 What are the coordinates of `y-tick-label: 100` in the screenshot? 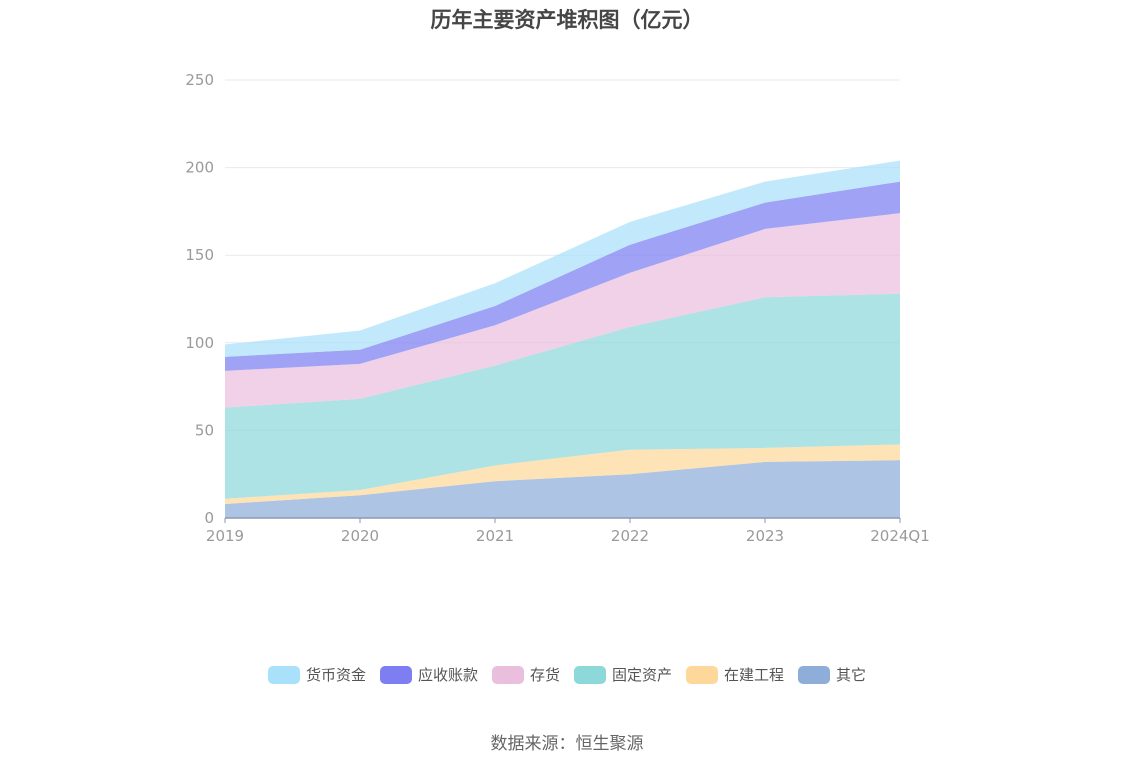 It's located at (199, 343).